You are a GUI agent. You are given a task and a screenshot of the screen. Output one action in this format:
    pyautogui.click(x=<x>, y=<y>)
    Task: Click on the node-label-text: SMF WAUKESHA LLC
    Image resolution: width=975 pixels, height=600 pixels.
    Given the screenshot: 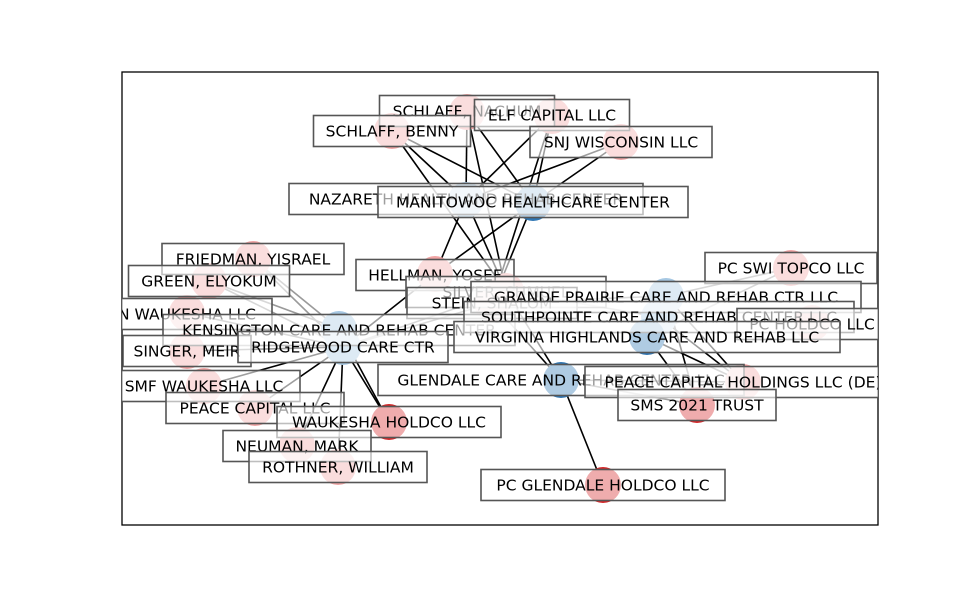 What is the action you would take?
    pyautogui.click(x=204, y=387)
    